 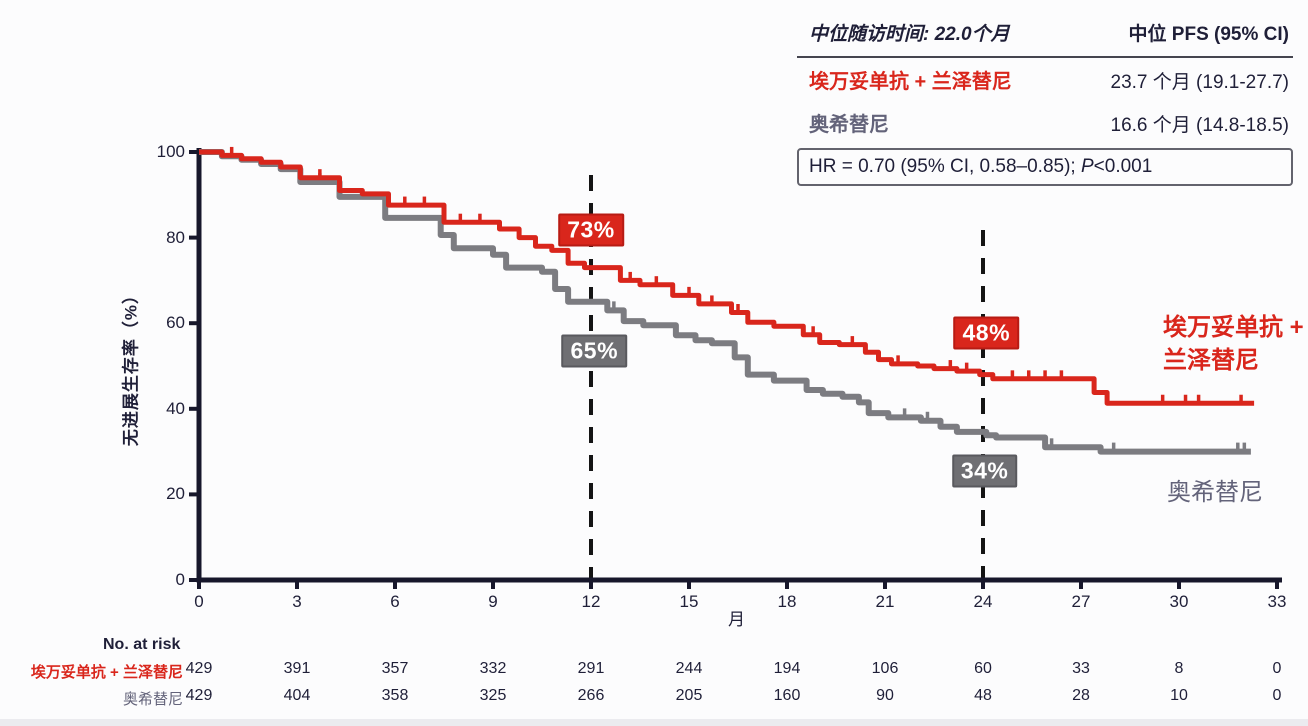 I want to click on hr-p-symbol: P, so click(x=1087, y=166).